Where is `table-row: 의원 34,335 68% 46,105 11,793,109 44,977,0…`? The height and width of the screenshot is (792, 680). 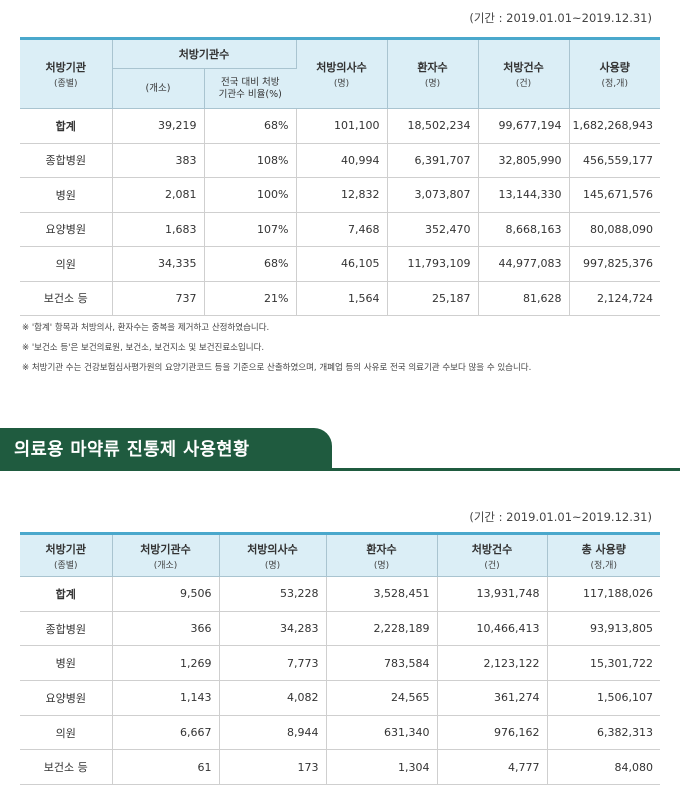
table-row: 의원 34,335 68% 46,105 11,793,109 44,977,0… is located at coordinates (340, 264).